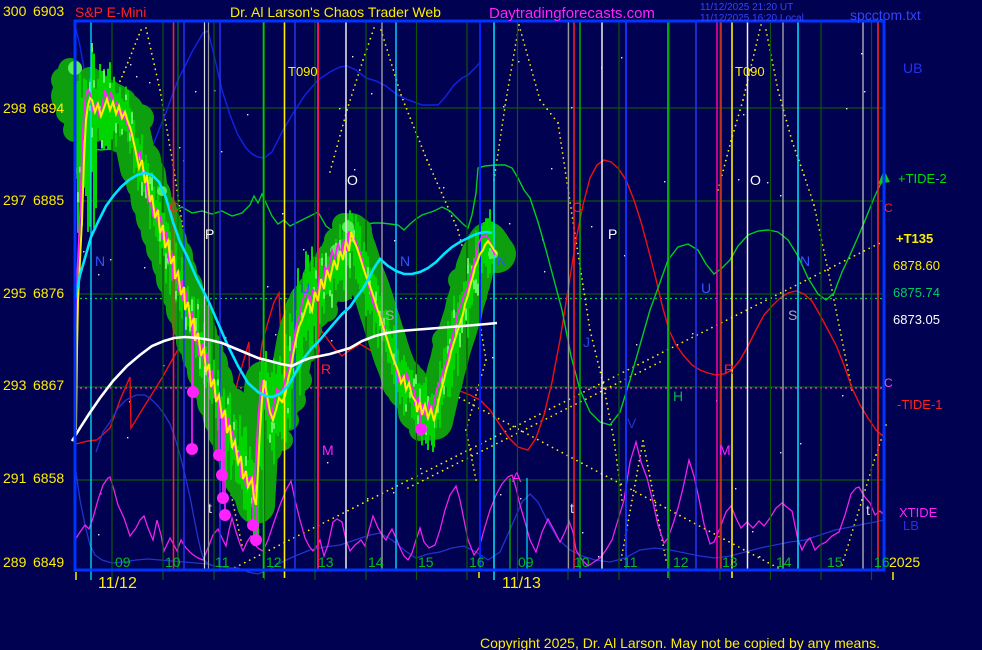  What do you see at coordinates (15, 200) in the screenshot?
I see `svg-text: 297` at bounding box center [15, 200].